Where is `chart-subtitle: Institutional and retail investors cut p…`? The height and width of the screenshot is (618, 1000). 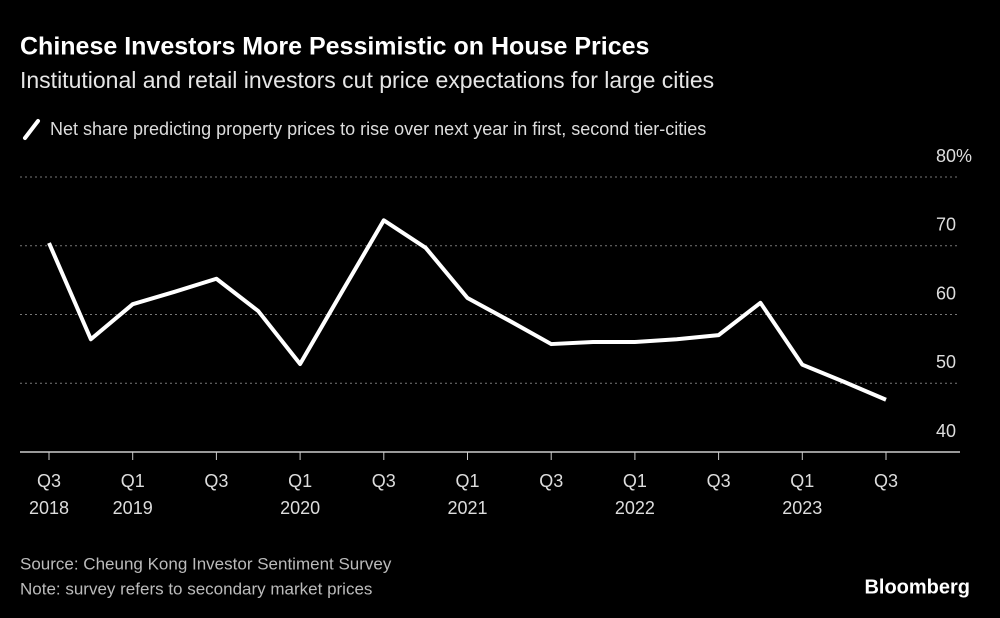
chart-subtitle: Institutional and retail investors cut p… is located at coordinates (367, 80).